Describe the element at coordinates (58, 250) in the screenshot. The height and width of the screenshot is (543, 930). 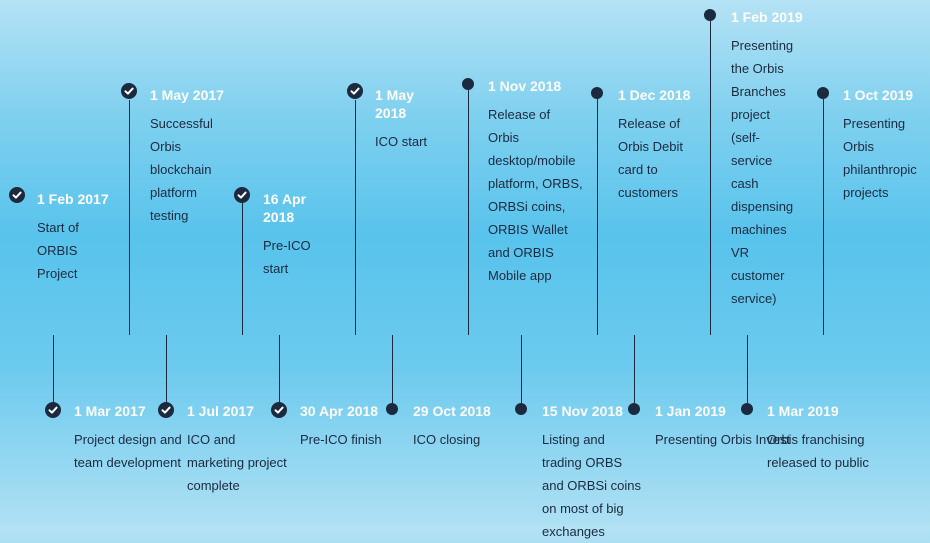
I see `milestone-description: Start of ORBIS Project` at that location.